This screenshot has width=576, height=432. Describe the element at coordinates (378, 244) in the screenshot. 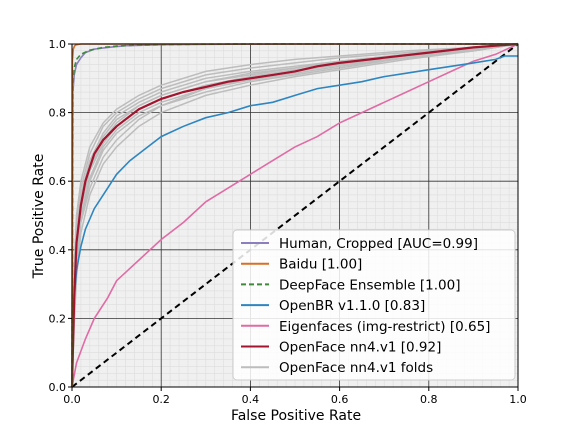

I see `legend-label: Human, Cropped [AUC=0.99]` at that location.